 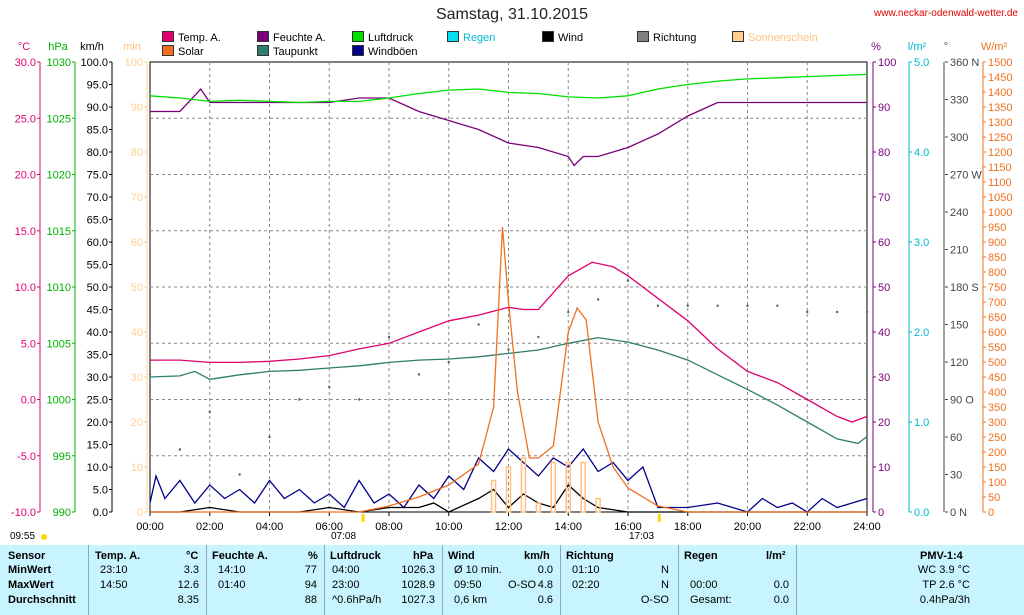 What do you see at coordinates (884, 423) in the screenshot?
I see `humidity-tick: 20` at bounding box center [884, 423].